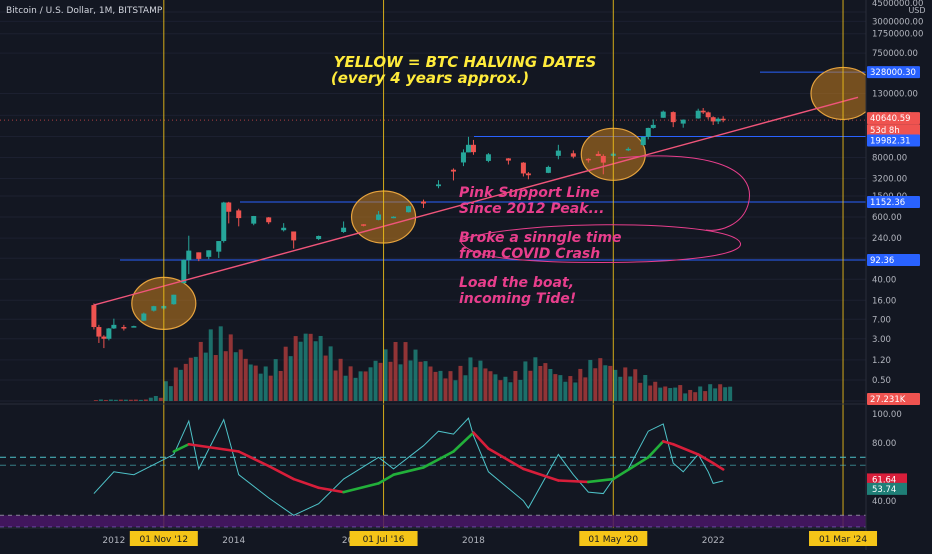 This screenshot has height=554, width=932. Describe the element at coordinates (885, 131) in the screenshot. I see `price-badge-countdown: 53d 8h` at that location.